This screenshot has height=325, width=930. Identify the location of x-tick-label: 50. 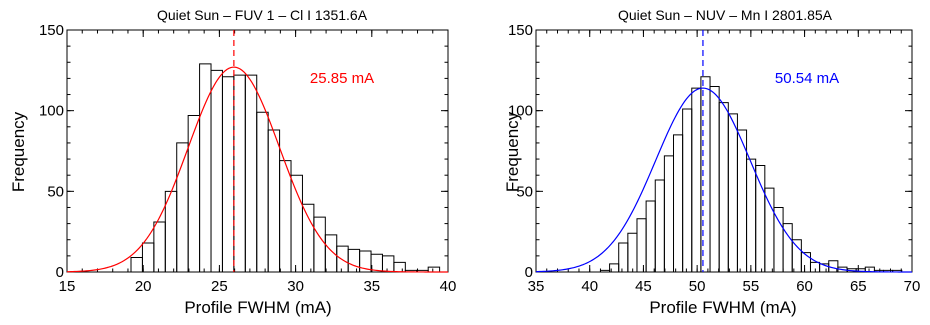
(697, 286).